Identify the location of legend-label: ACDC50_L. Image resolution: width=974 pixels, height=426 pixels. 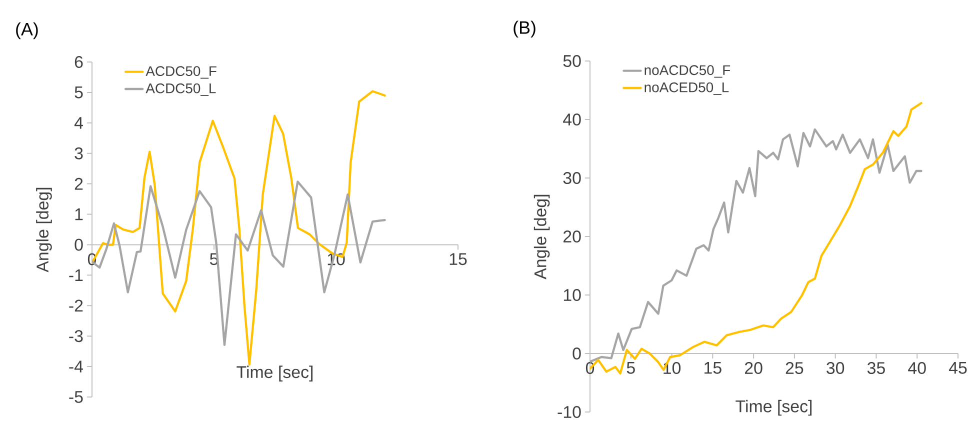
(181, 89).